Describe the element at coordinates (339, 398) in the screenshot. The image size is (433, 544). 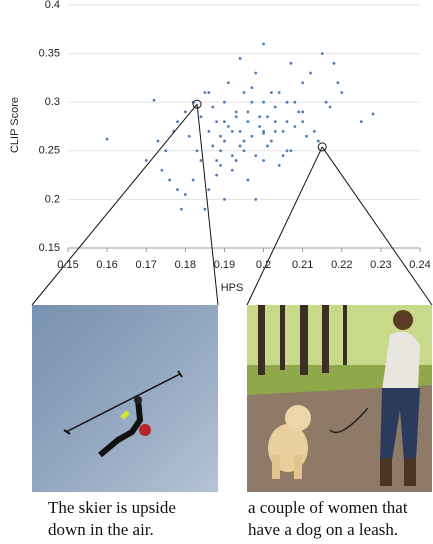
I see `dog-image` at that location.